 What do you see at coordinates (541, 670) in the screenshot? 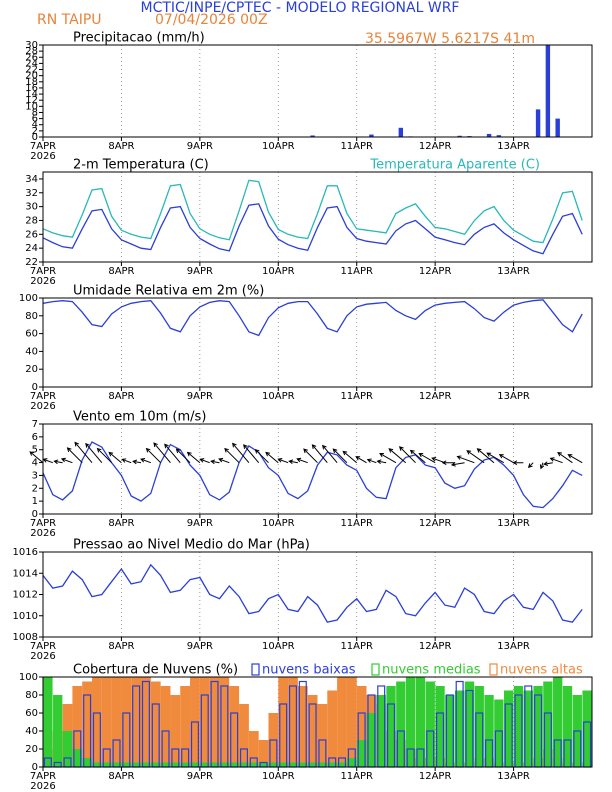
I see `legend-label: nuvens altas` at bounding box center [541, 670].